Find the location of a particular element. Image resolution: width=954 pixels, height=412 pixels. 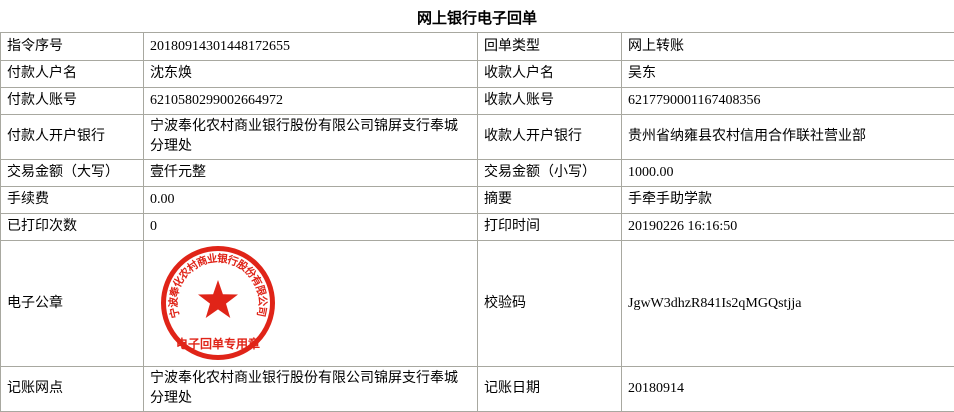

table-row: 手续费 0.00 摘要 手牵手助学款 is located at coordinates (477, 200).